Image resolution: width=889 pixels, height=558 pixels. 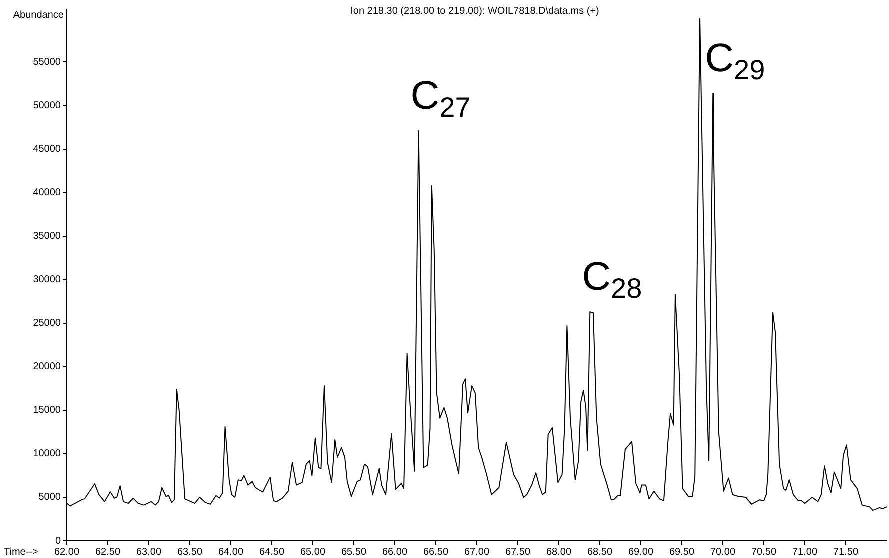 I want to click on y-tick-label: 35000, so click(x=47, y=236).